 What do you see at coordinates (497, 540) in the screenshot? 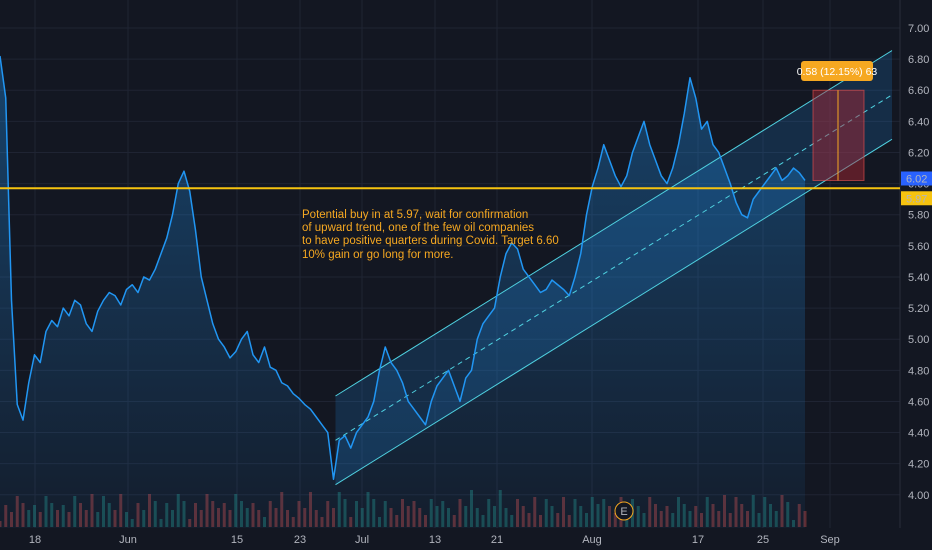
I see `x-tick-label: 21` at bounding box center [497, 540].